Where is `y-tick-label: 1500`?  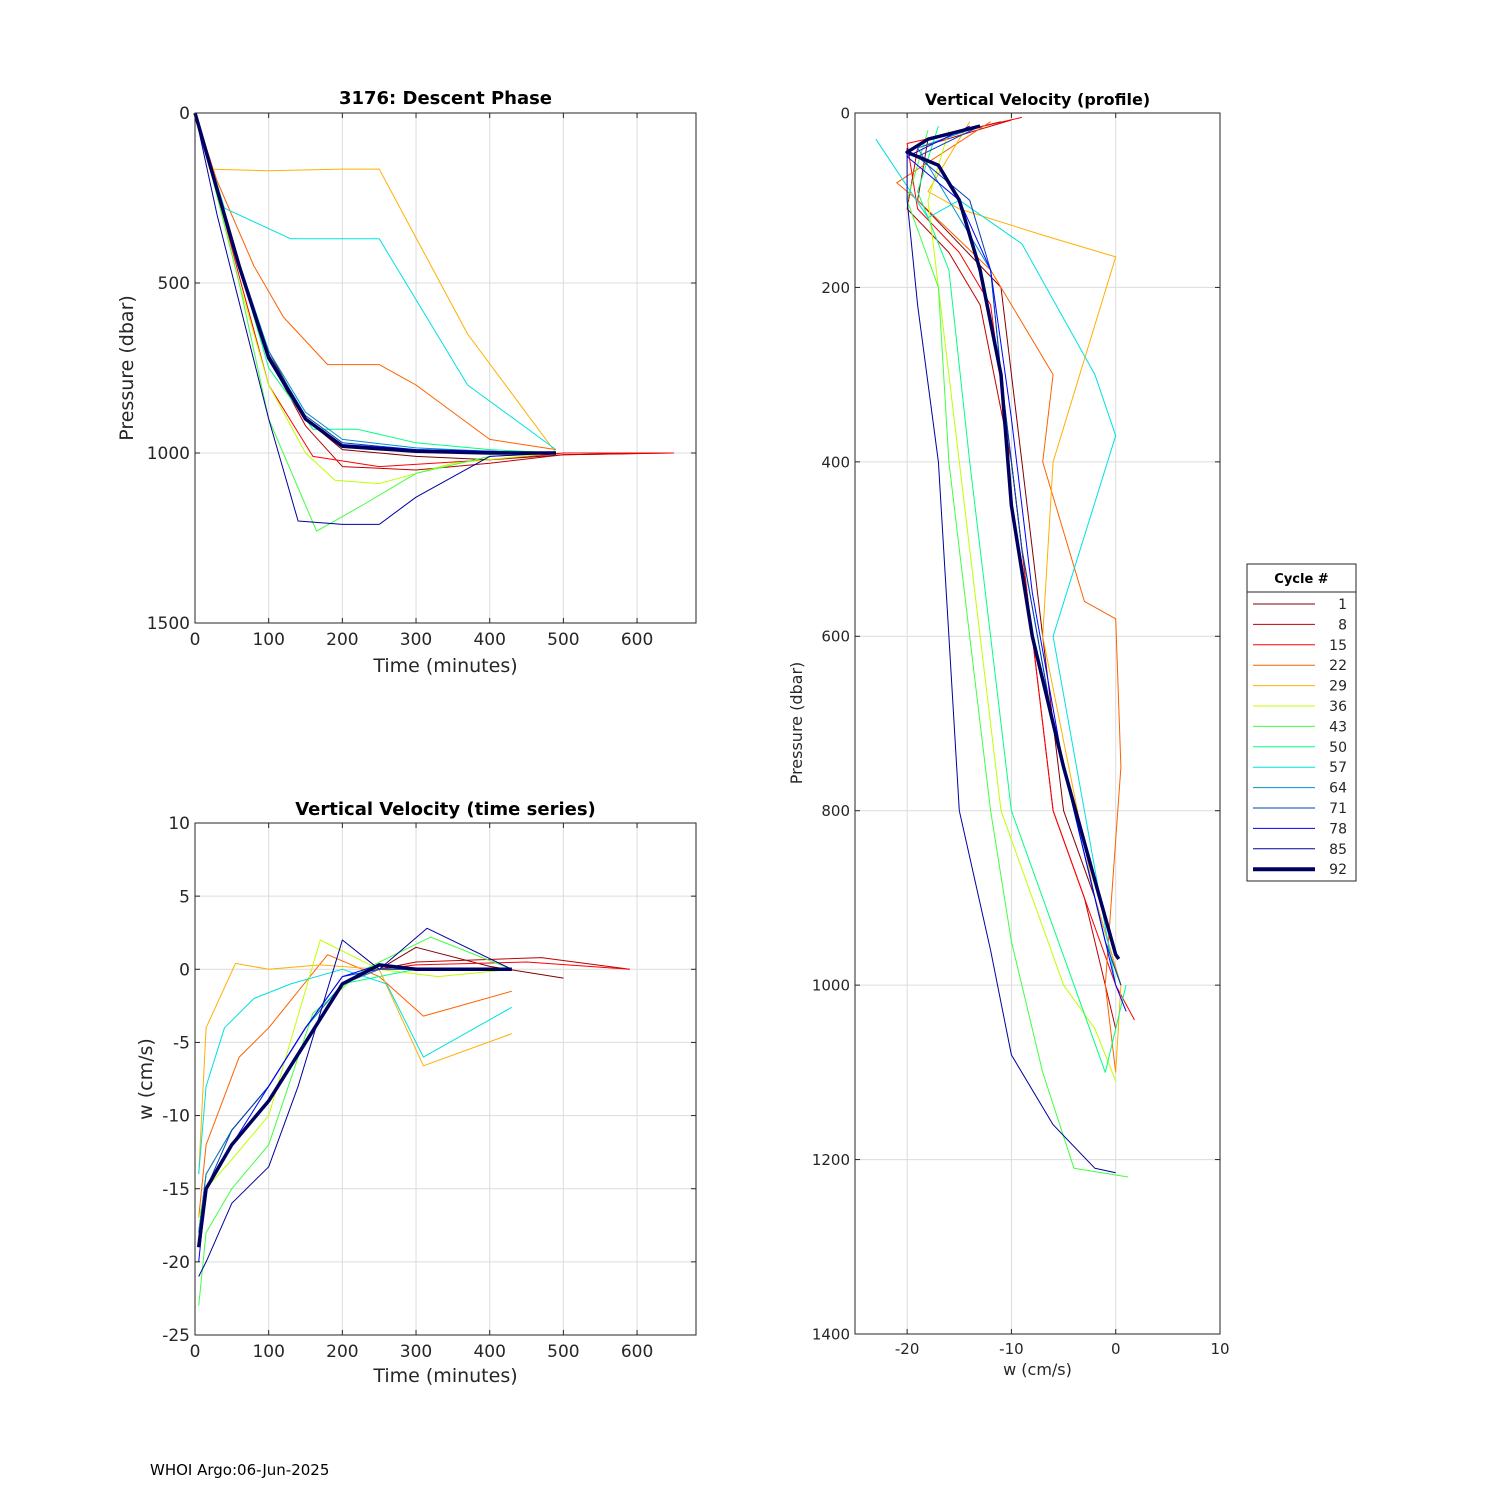 y-tick-label: 1500 is located at coordinates (168, 624).